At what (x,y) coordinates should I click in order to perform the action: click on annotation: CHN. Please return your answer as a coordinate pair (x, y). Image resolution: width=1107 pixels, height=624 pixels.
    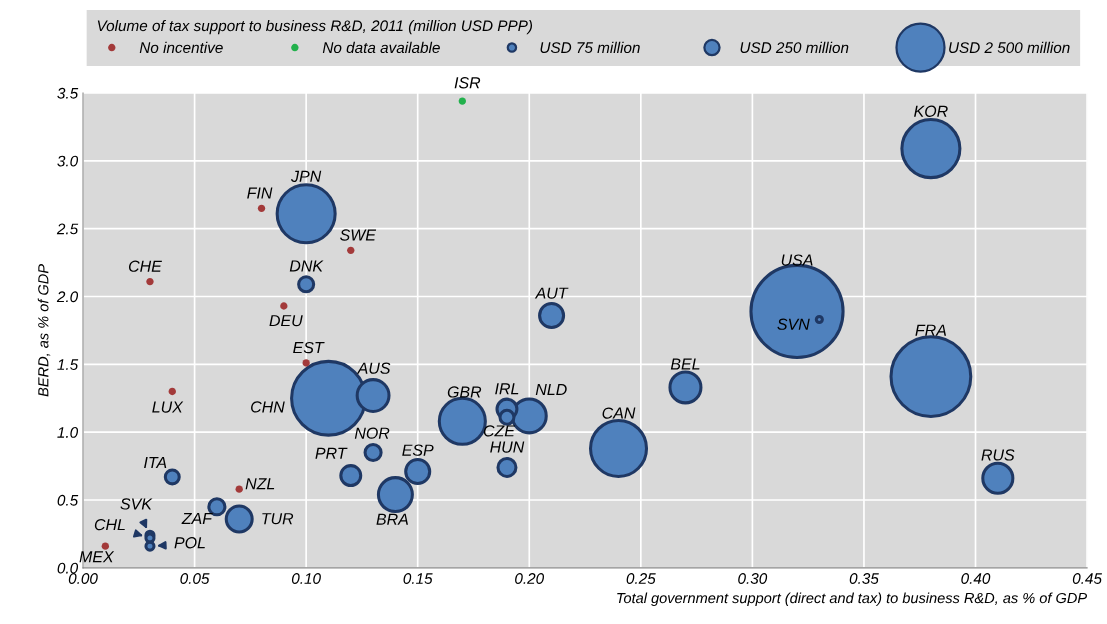
    Looking at the image, I should click on (268, 407).